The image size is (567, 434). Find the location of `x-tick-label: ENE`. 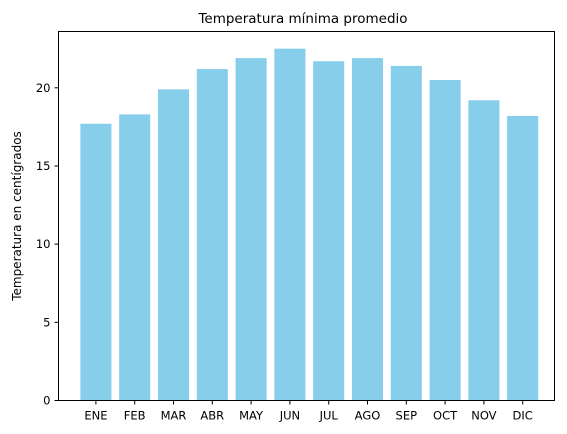

x-tick-label: ENE is located at coordinates (95, 416).